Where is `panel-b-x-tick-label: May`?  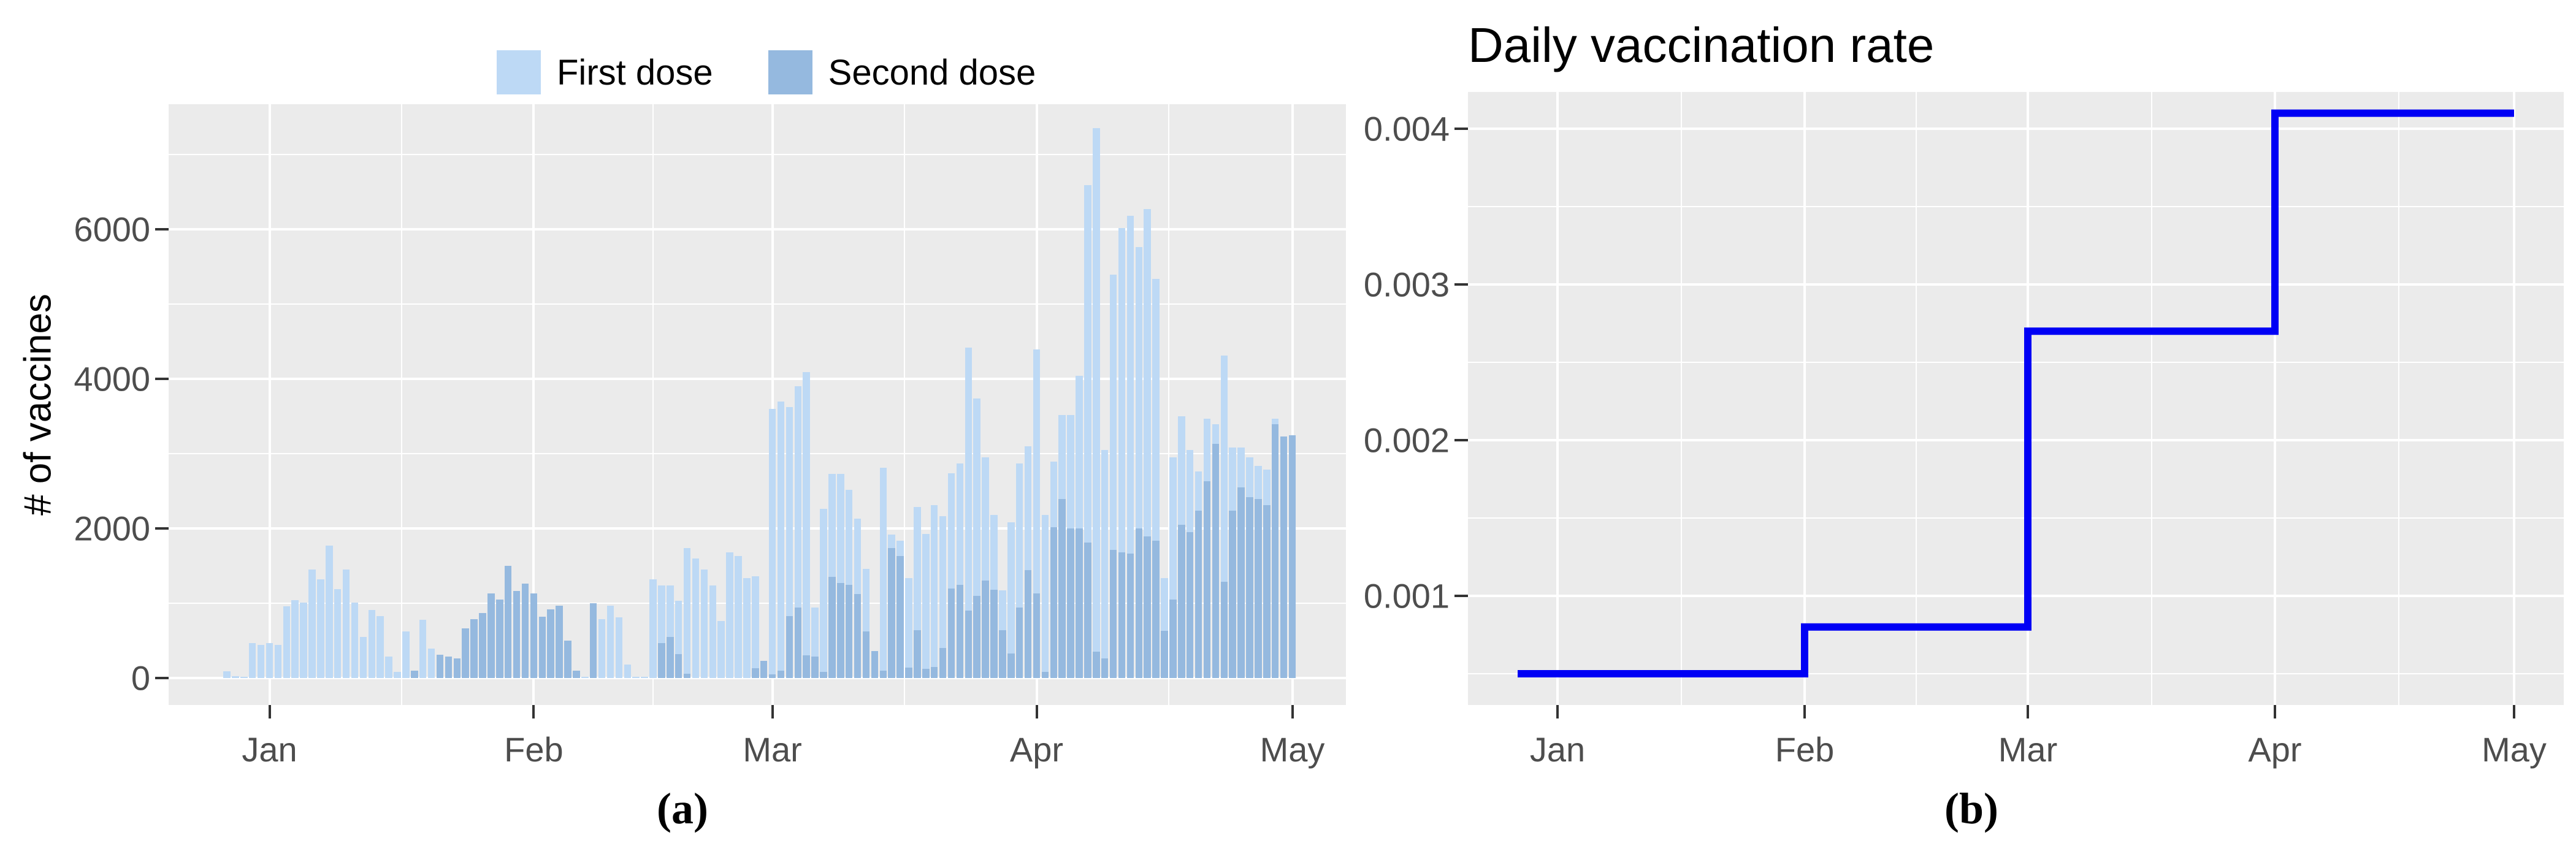
panel-b-x-tick-label: May is located at coordinates (2514, 749).